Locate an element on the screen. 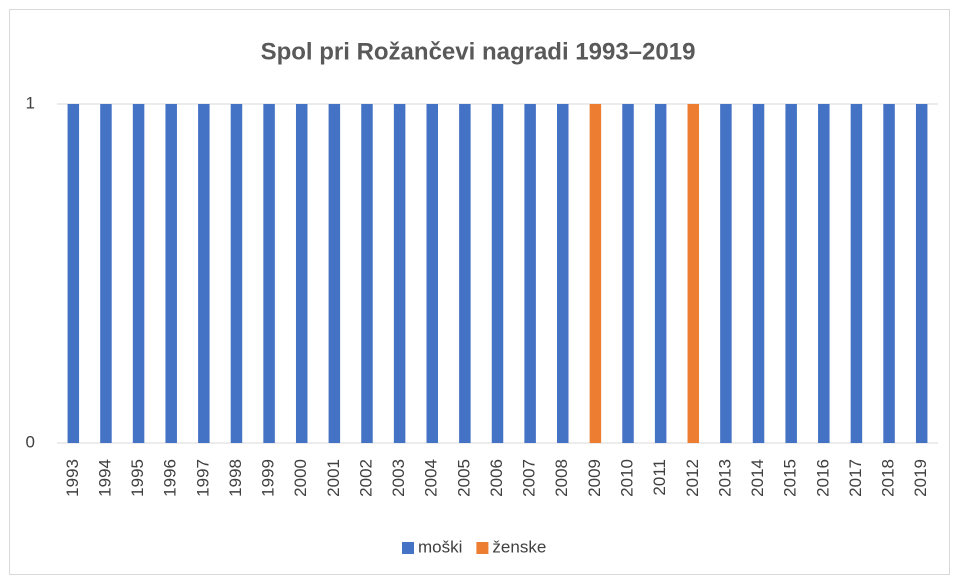 The image size is (957, 578). x-tick-label: 2012 is located at coordinates (692, 478).